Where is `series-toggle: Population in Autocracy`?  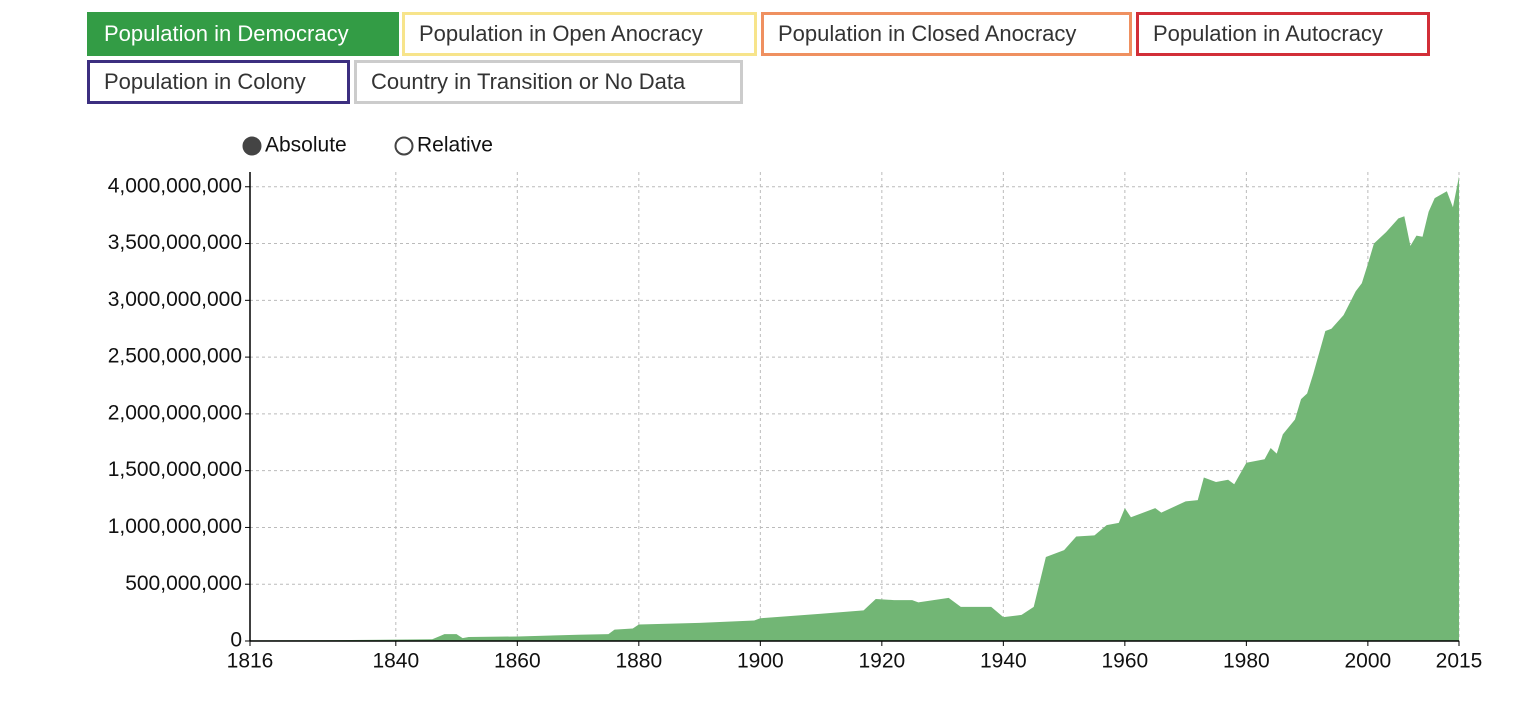
series-toggle: Population in Autocracy is located at coordinates (1283, 34).